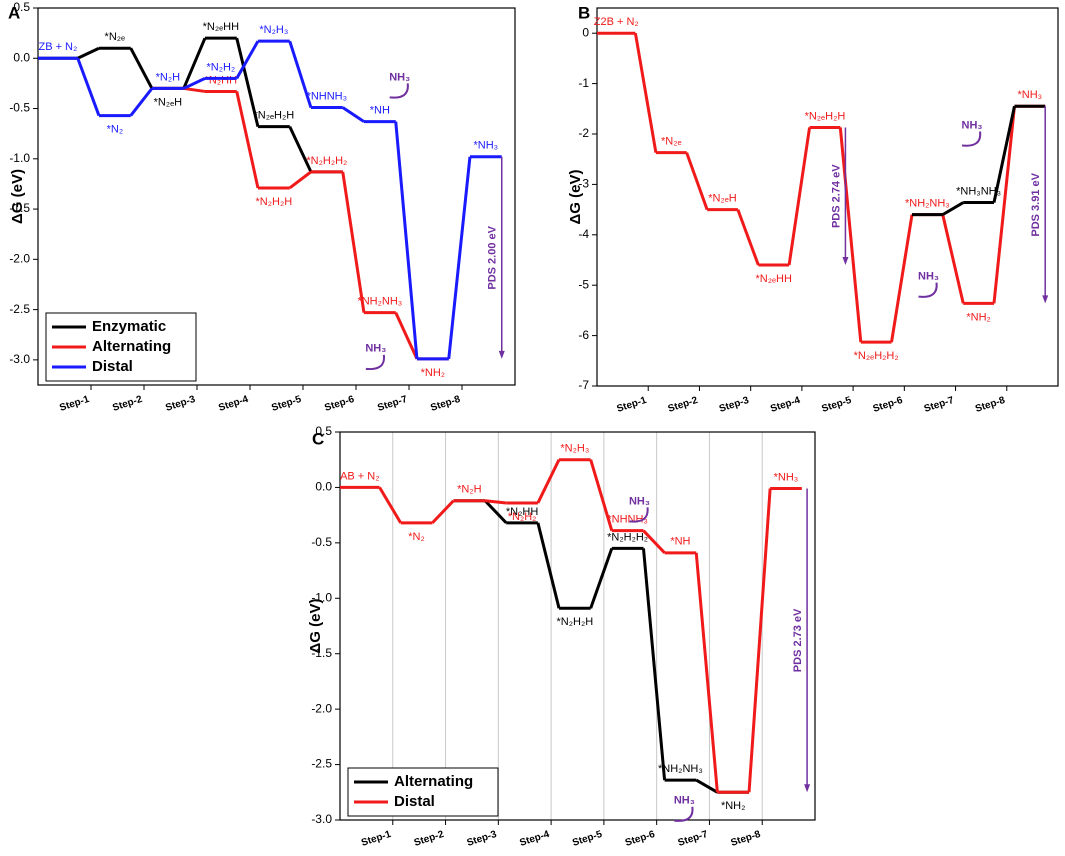 The image size is (1065, 856). What do you see at coordinates (583, 133) in the screenshot?
I see `y-tick-label: -2` at bounding box center [583, 133].